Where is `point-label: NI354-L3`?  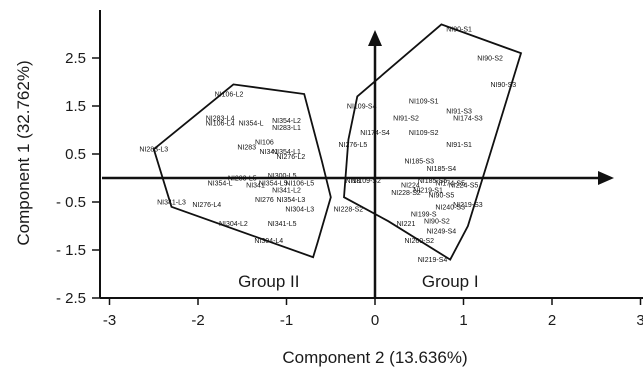
point-label: NI354-L3 is located at coordinates (291, 200).